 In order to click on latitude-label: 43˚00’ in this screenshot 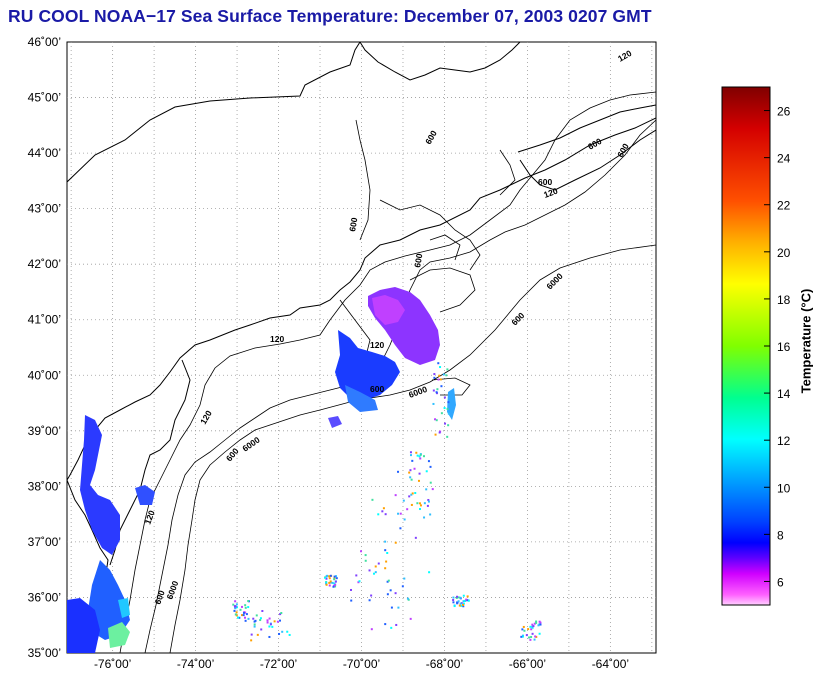, I will do `click(44, 209)`.